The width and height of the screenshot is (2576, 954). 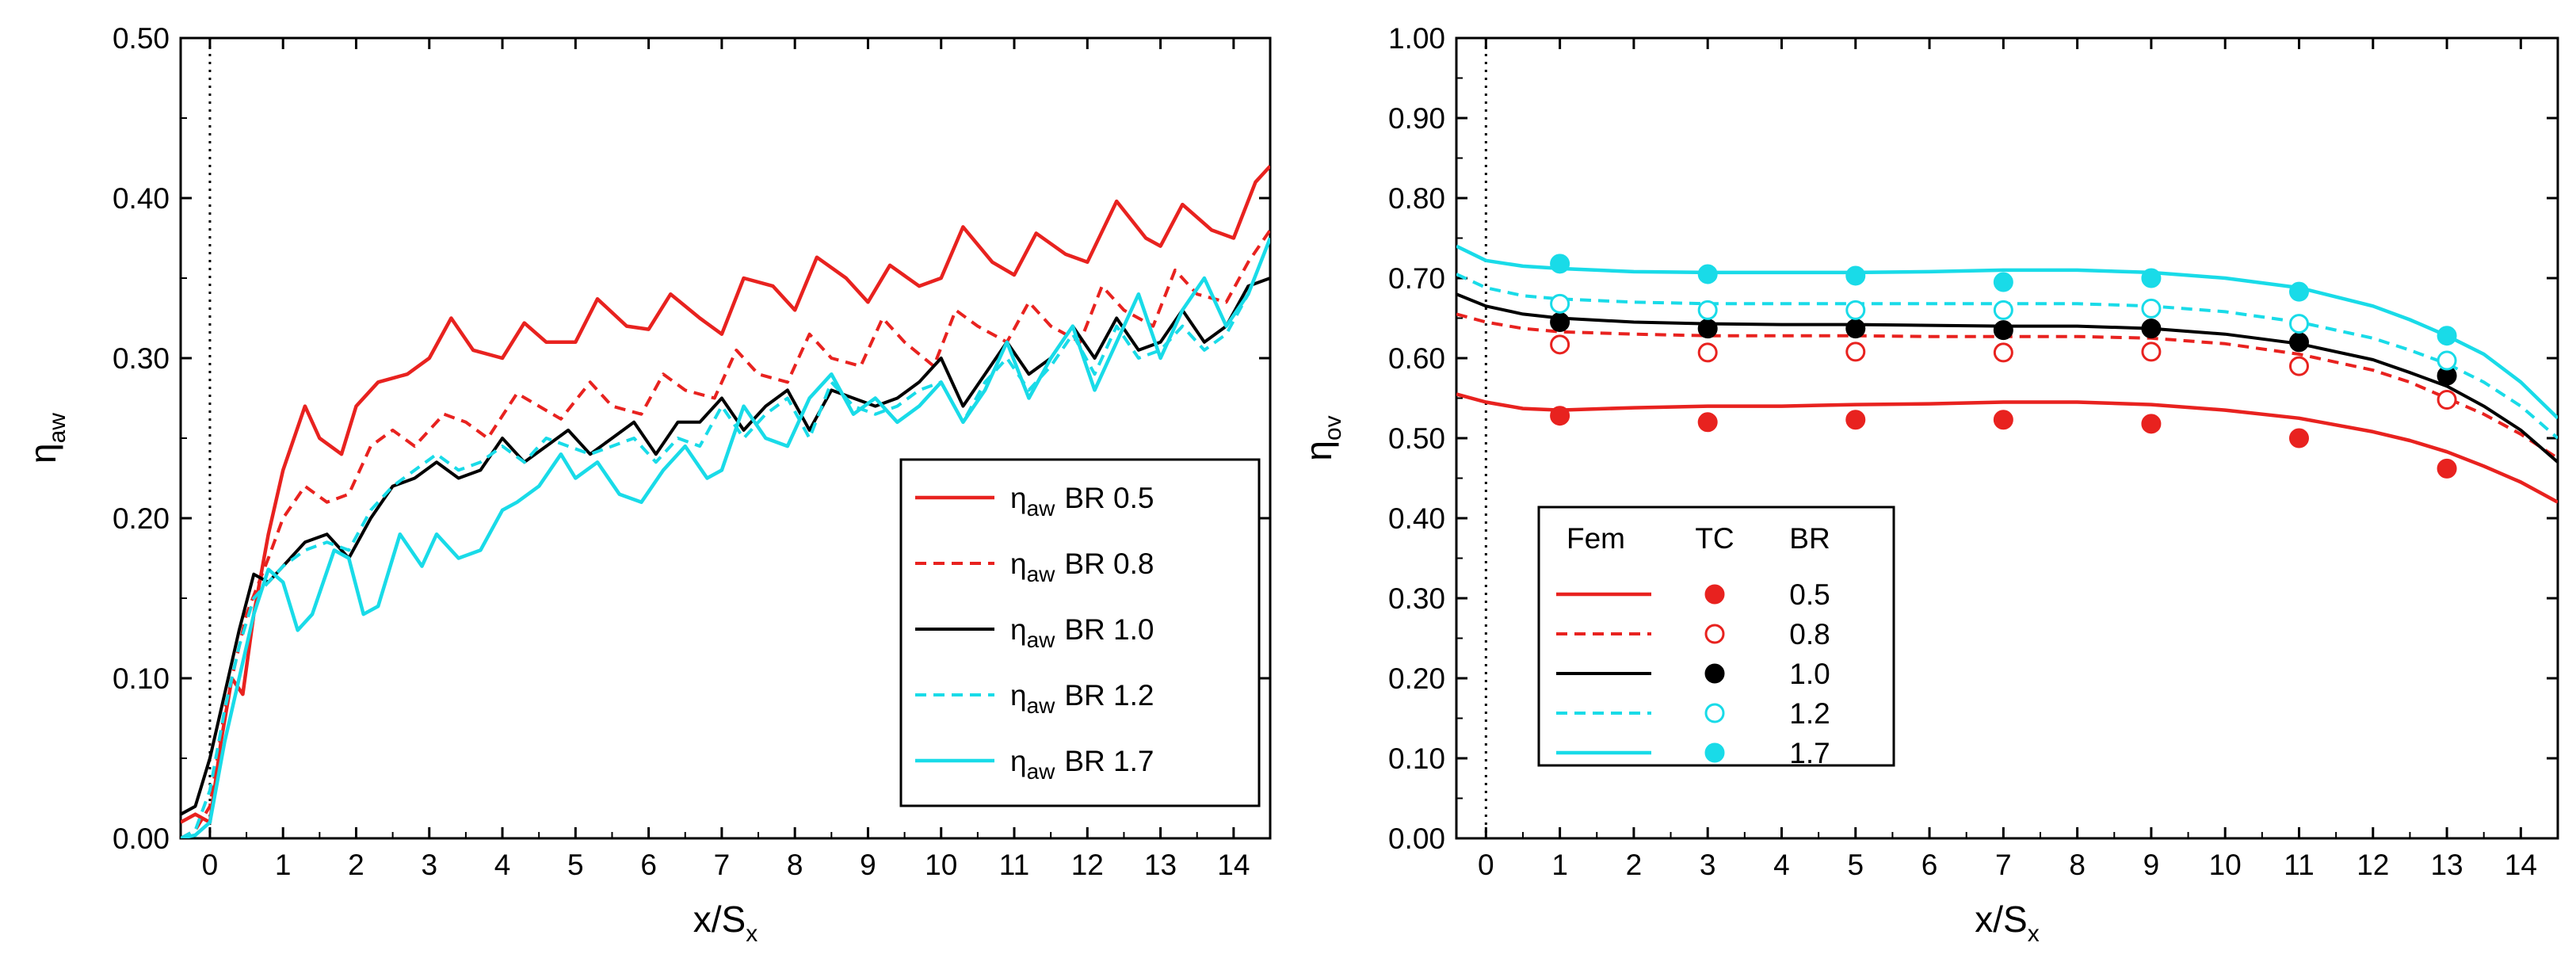 I want to click on legend-label: 0.5, so click(x=1809, y=594).